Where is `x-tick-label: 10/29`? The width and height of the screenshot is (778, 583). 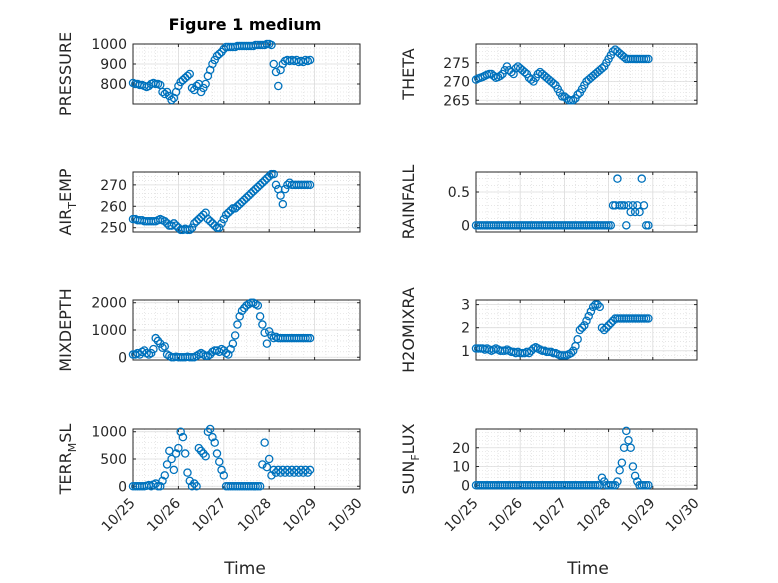 x-tick-label: 10/29 is located at coordinates (639, 515).